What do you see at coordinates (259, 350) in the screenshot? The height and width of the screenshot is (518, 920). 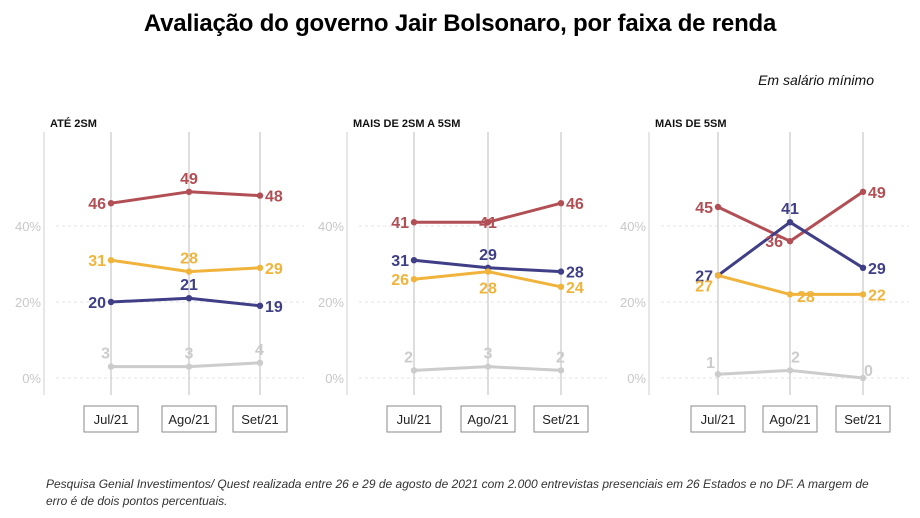 I see `data-label-gray: 4` at bounding box center [259, 350].